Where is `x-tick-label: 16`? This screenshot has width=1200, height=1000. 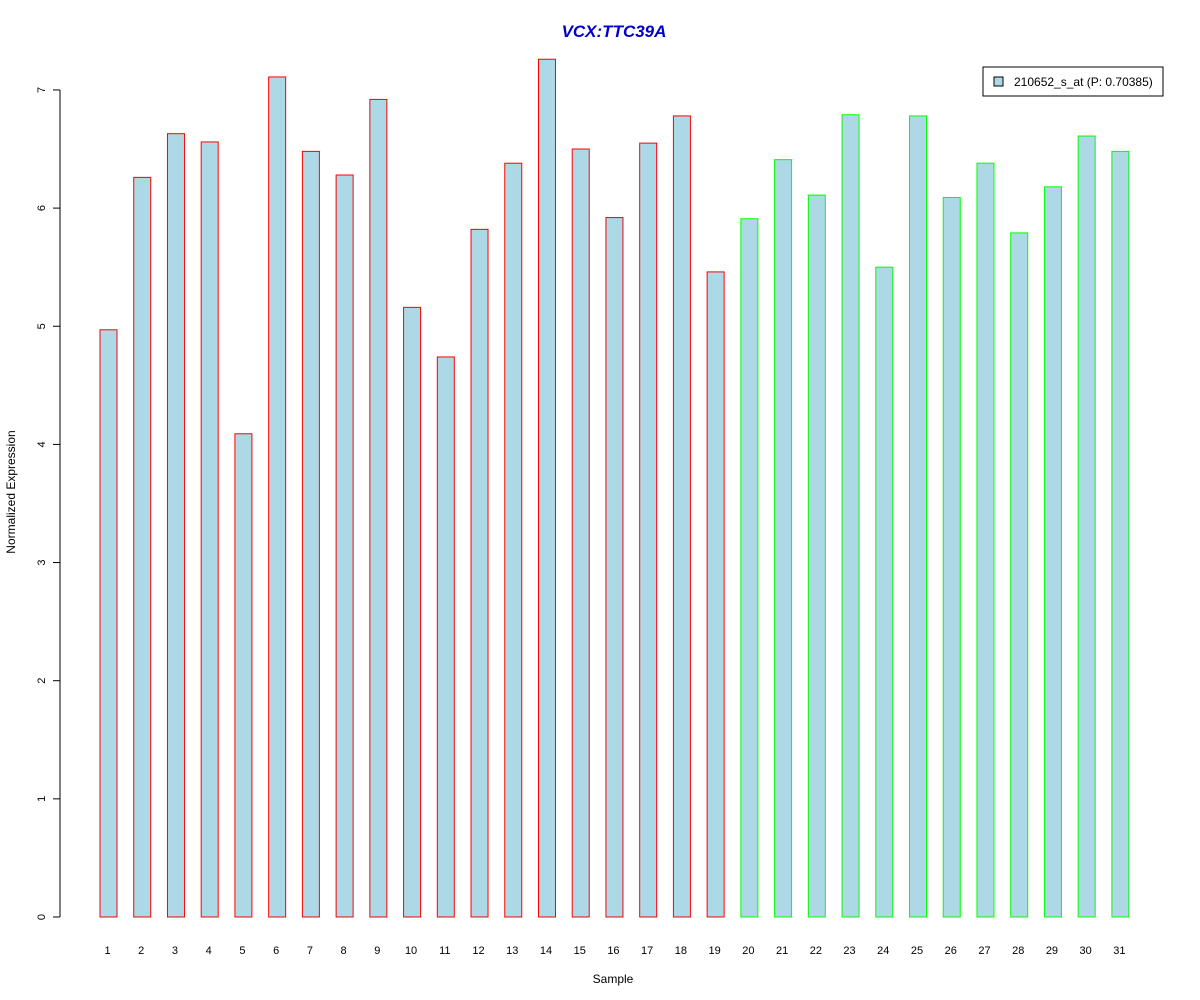 x-tick-label: 16 is located at coordinates (613, 951).